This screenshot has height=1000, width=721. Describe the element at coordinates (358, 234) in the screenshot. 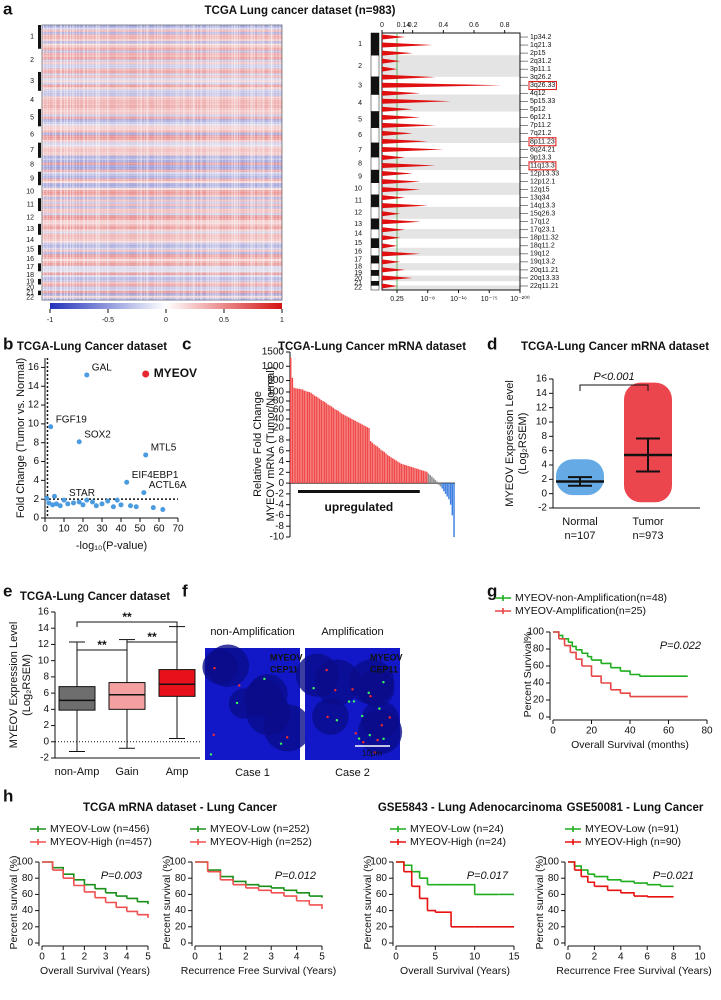

I see `chromosome-label: 14` at that location.